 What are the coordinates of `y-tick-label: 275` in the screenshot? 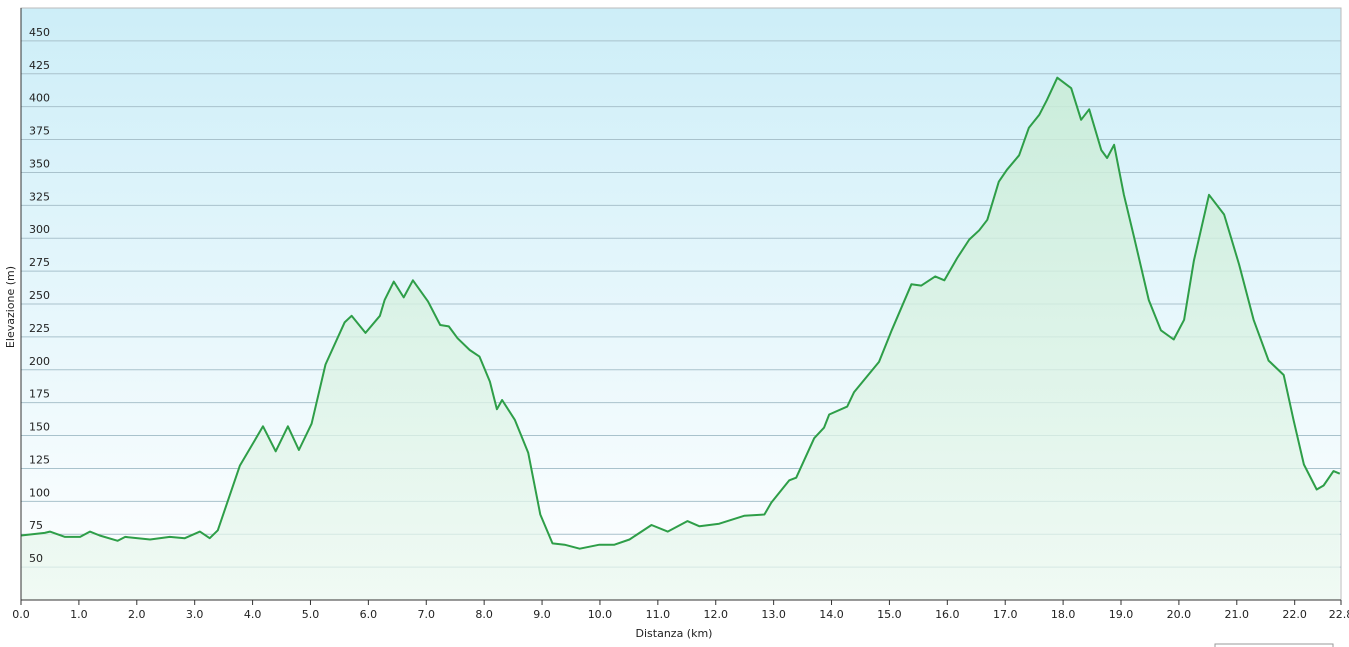 It's located at (39, 262).